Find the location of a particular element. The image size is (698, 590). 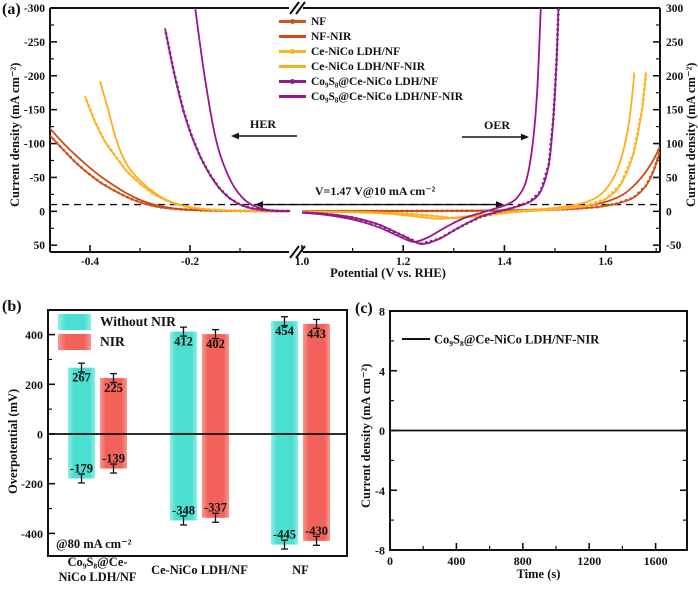

panel-c-label: (c) is located at coordinates (364, 308).